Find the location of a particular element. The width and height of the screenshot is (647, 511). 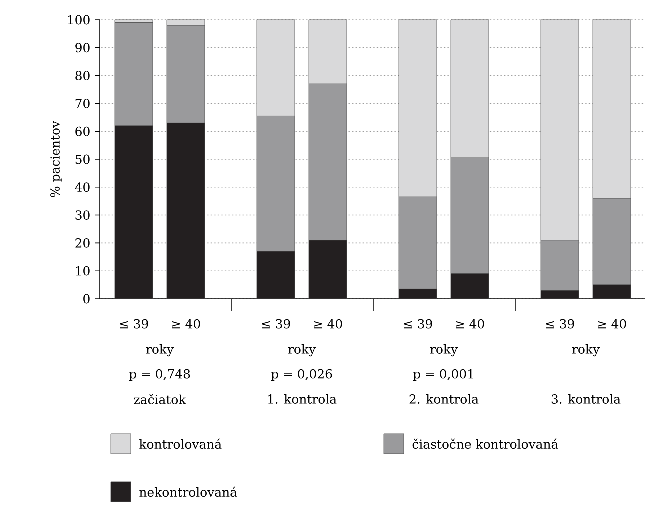

y-tick-label: 20 is located at coordinates (83, 243).